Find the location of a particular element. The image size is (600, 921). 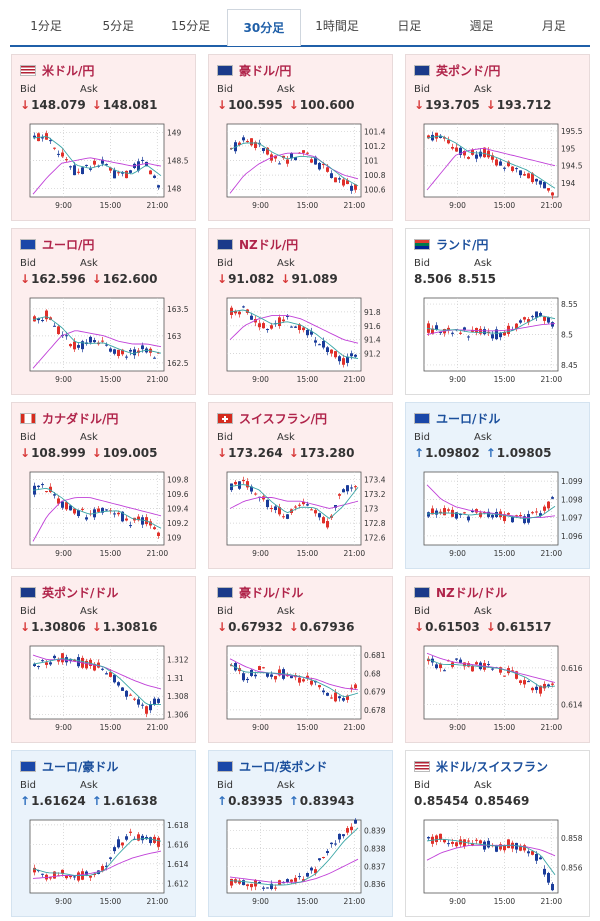

price-chart: 8.55 8.5 8.45 9:00 15:00 21:00 is located at coordinates (498, 341).